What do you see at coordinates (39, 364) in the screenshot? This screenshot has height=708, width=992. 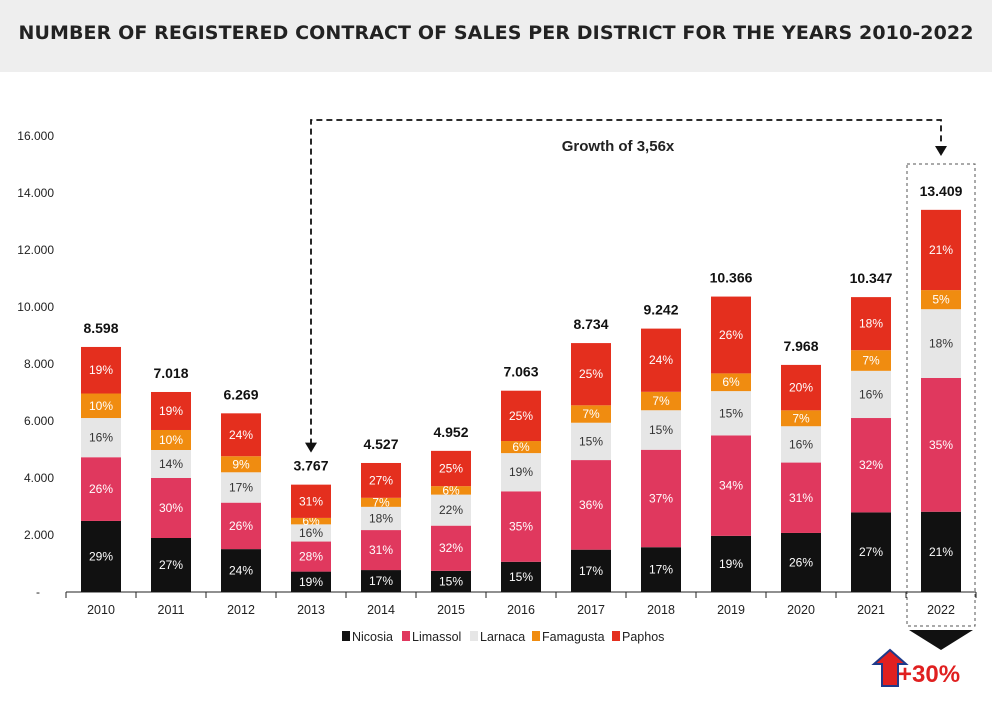 I see `y-tick-label: 8.000` at bounding box center [39, 364].